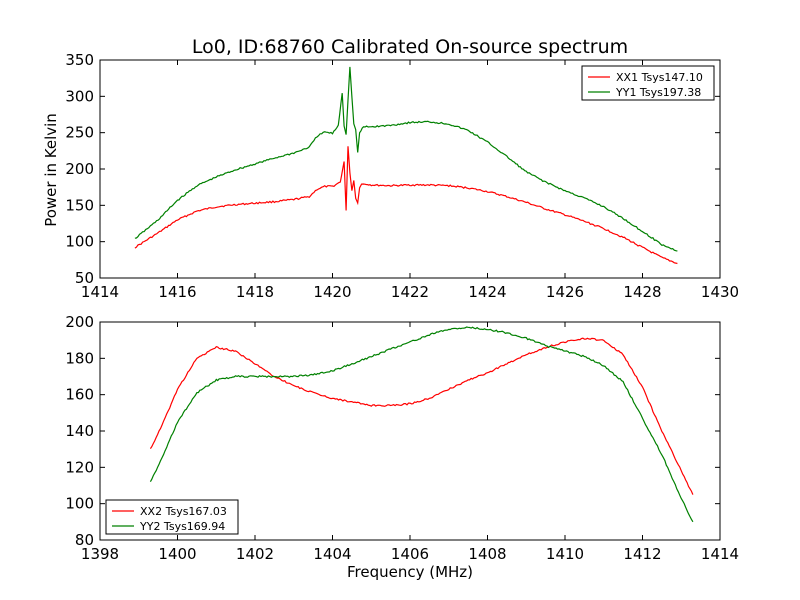 This screenshot has height=600, width=800. What do you see at coordinates (658, 92) in the screenshot?
I see `legend-label: YY1 Tsys197.38` at bounding box center [658, 92].